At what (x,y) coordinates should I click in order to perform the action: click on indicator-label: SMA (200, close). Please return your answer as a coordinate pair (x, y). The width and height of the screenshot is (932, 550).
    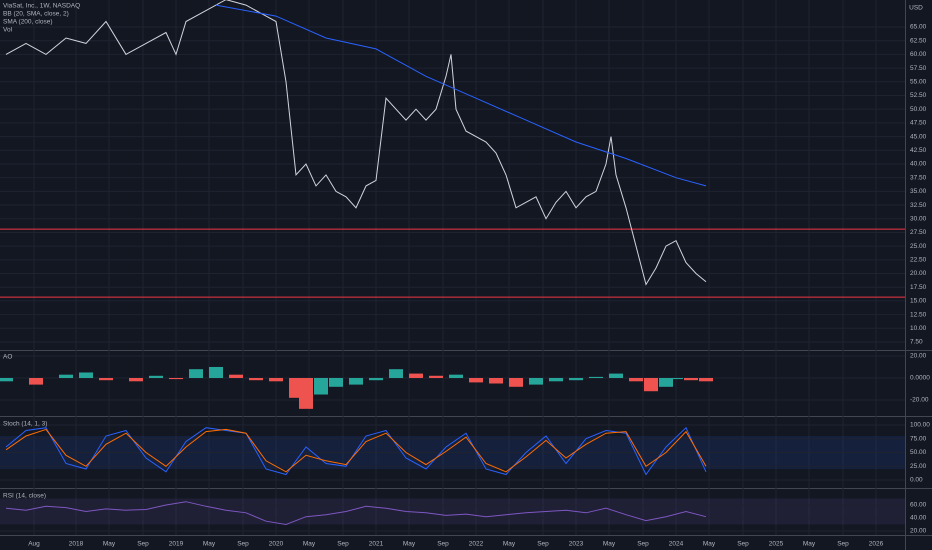
    Looking at the image, I should click on (28, 22).